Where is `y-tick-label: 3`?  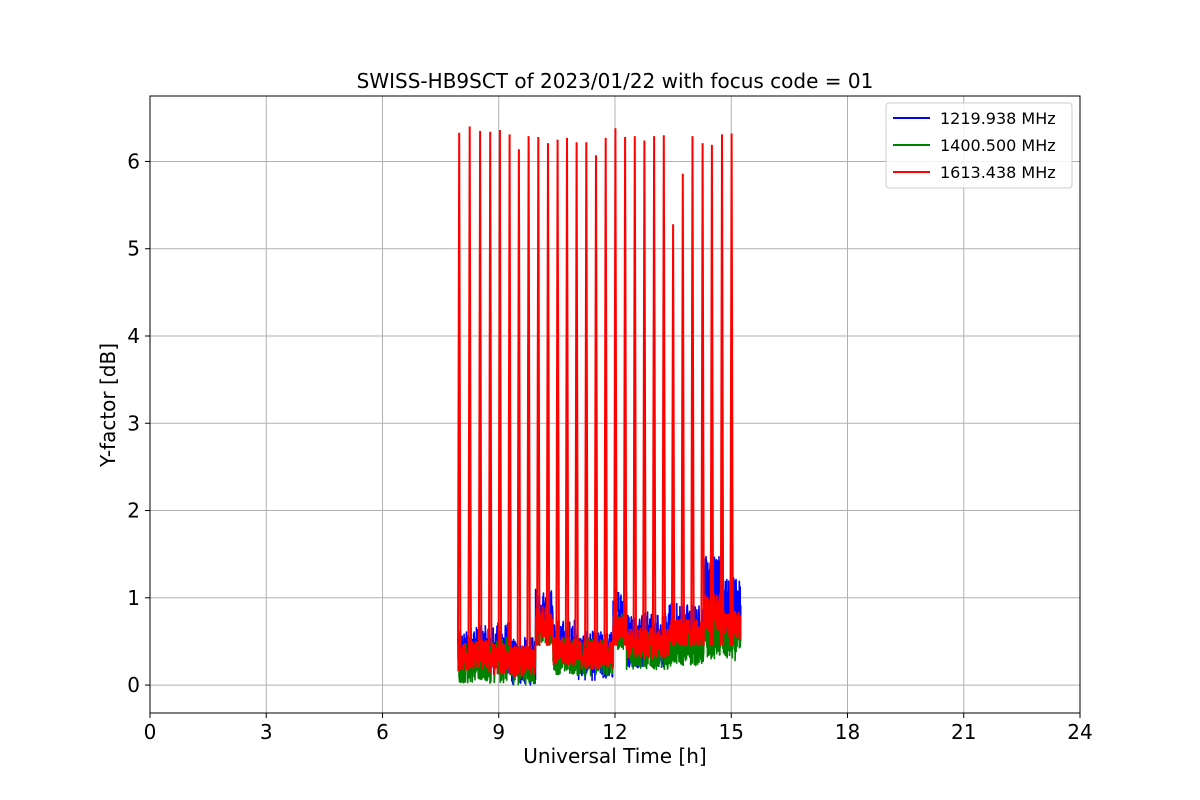
y-tick-label: 3 is located at coordinates (133, 423).